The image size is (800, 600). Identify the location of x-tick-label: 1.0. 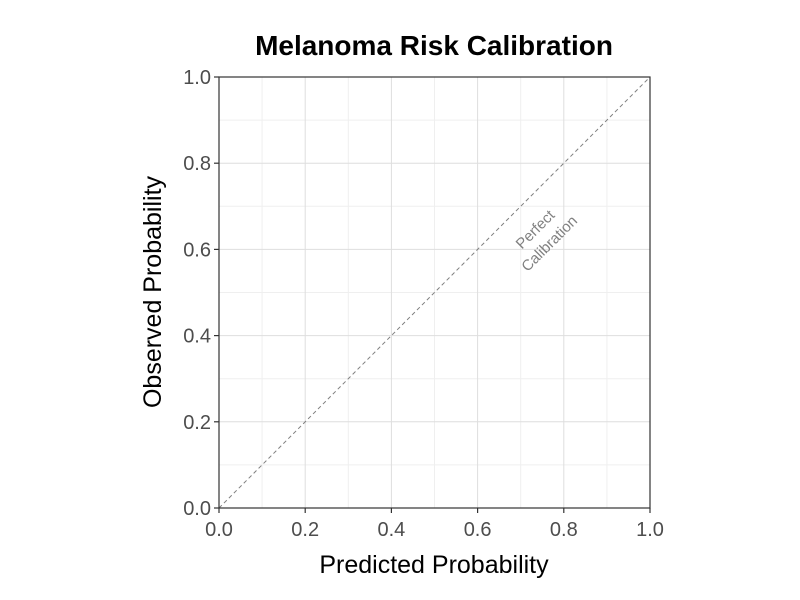
(650, 530).